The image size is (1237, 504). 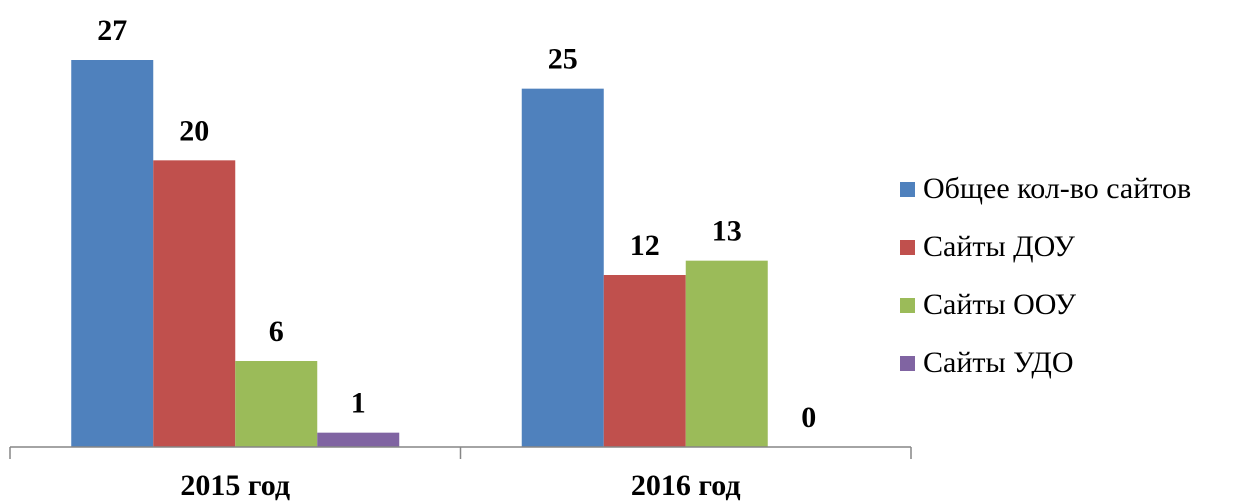 What do you see at coordinates (645, 245) in the screenshot?
I see `data-label-2-2: 12` at bounding box center [645, 245].